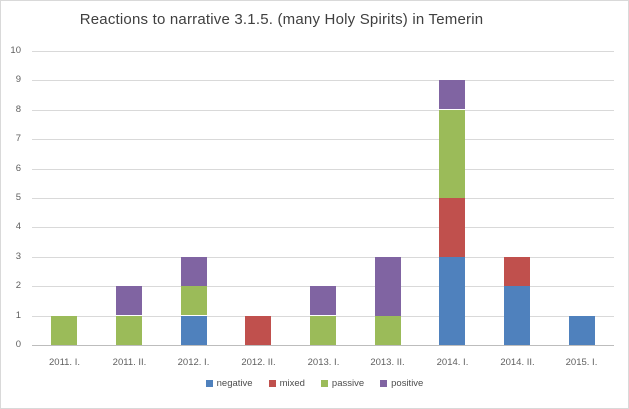 The height and width of the screenshot is (409, 629). Describe the element at coordinates (323, 330) in the screenshot. I see `bar-segment-passive-2013-I-` at that location.